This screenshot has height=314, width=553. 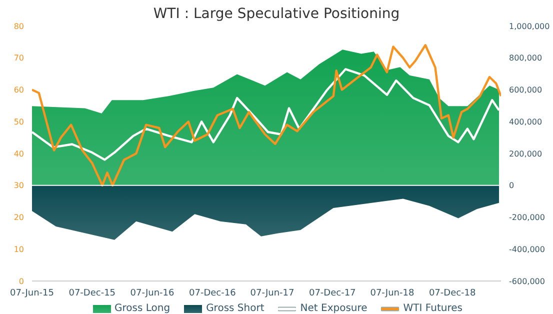 I want to click on y-tick-label: 70, so click(x=19, y=58).